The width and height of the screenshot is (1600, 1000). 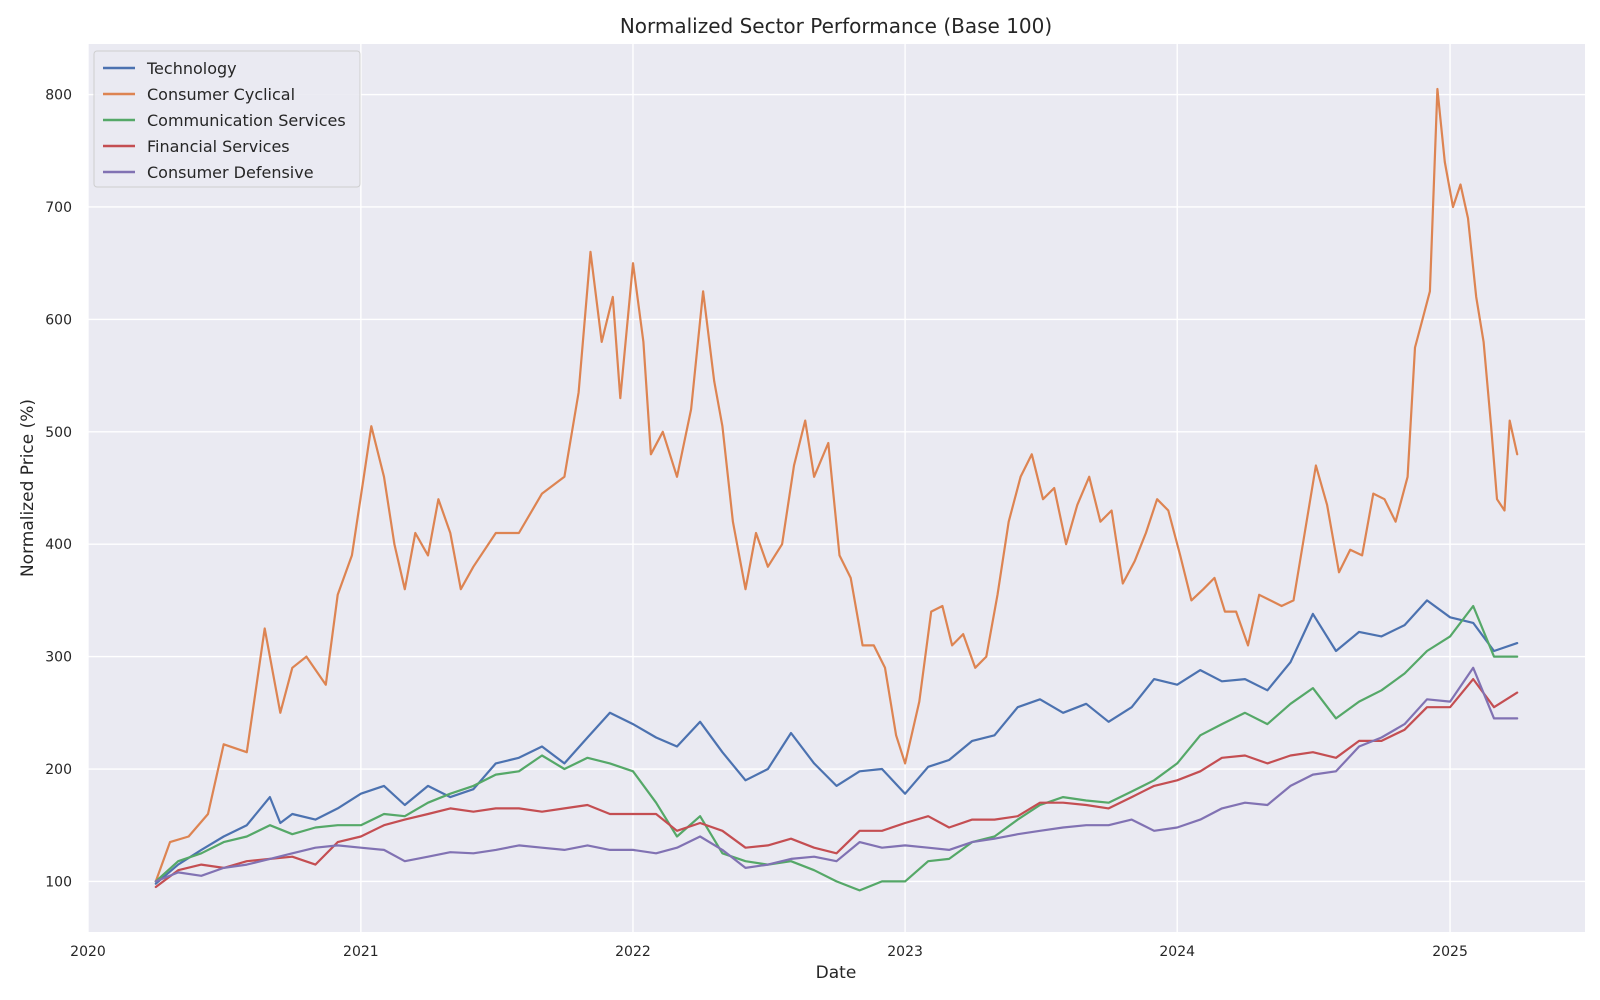 What do you see at coordinates (28, 488) in the screenshot?
I see `y-axis-label: Normalized Price (%)` at bounding box center [28, 488].